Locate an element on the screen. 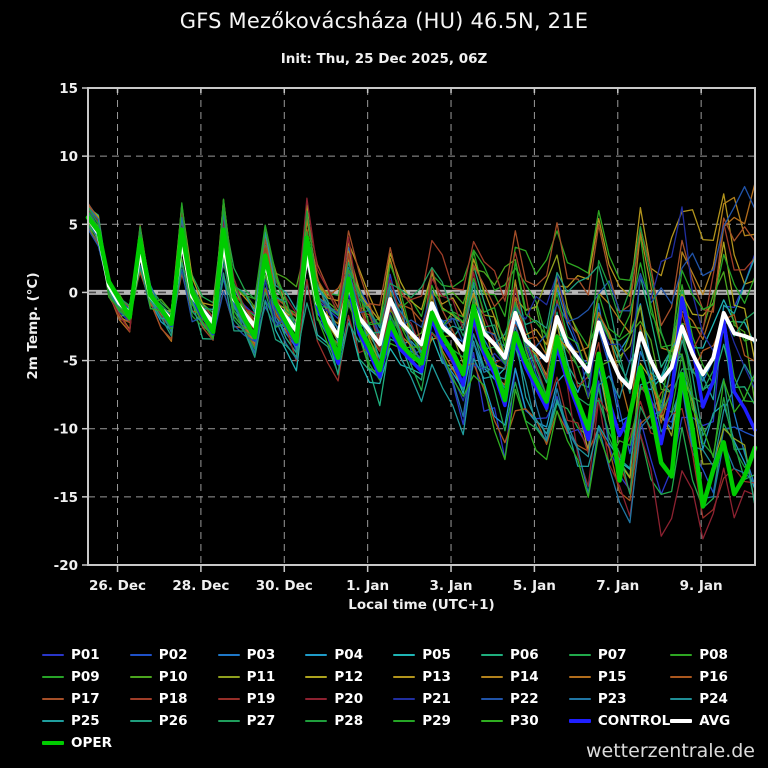 Image resolution: width=768 pixels, height=768 pixels. legend-swatch-p19 is located at coordinates (228, 699).